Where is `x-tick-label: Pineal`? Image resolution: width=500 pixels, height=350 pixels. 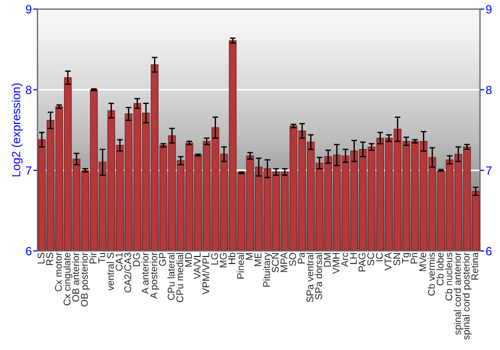
x-tick-label: Pineal is located at coordinates (240, 265).